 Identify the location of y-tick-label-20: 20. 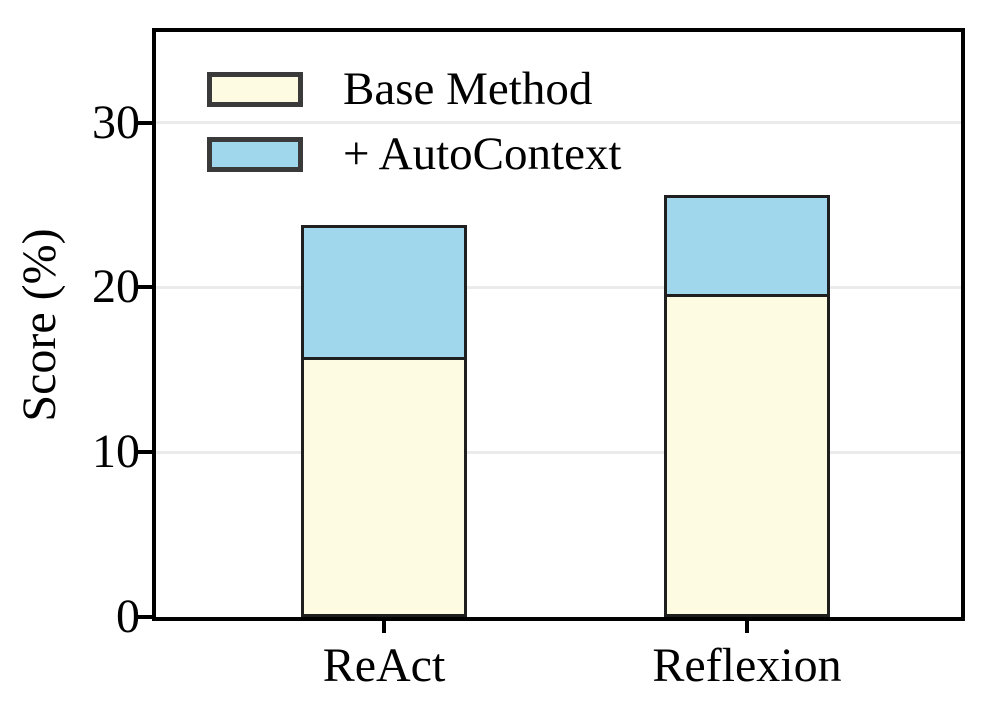
(116, 287).